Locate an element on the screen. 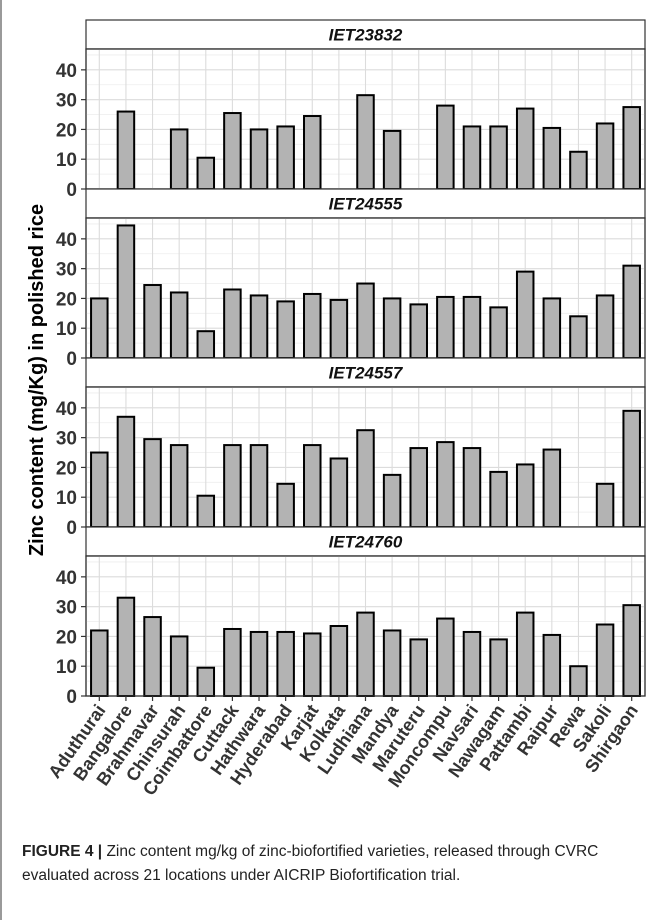  facet-title: IET23832 is located at coordinates (366, 35).